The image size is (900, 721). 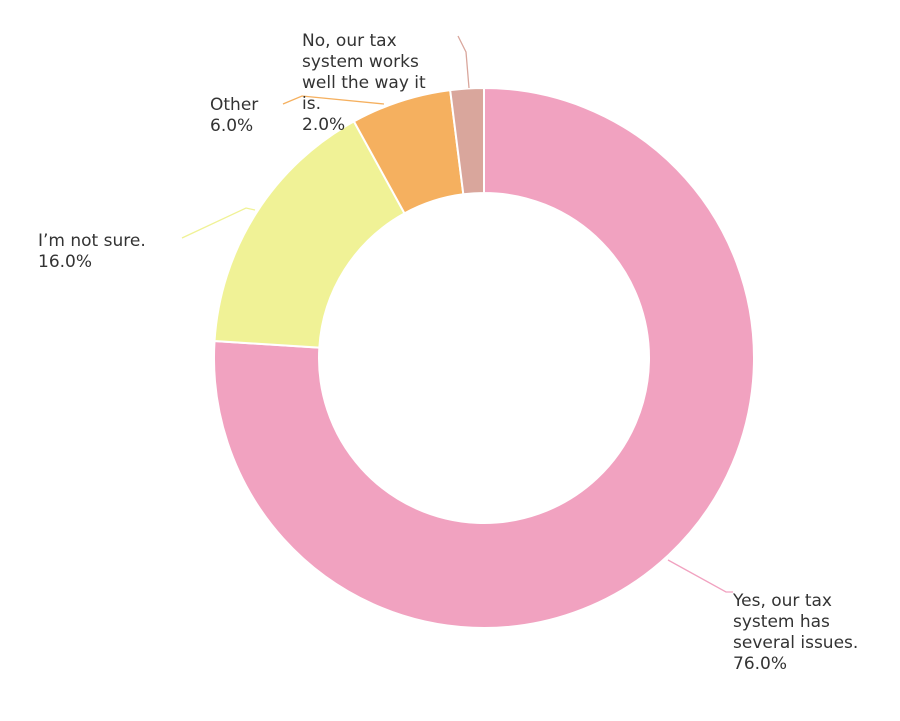 What do you see at coordinates (782, 601) in the screenshot?
I see `slice-label-line: Yes, our tax` at bounding box center [782, 601].